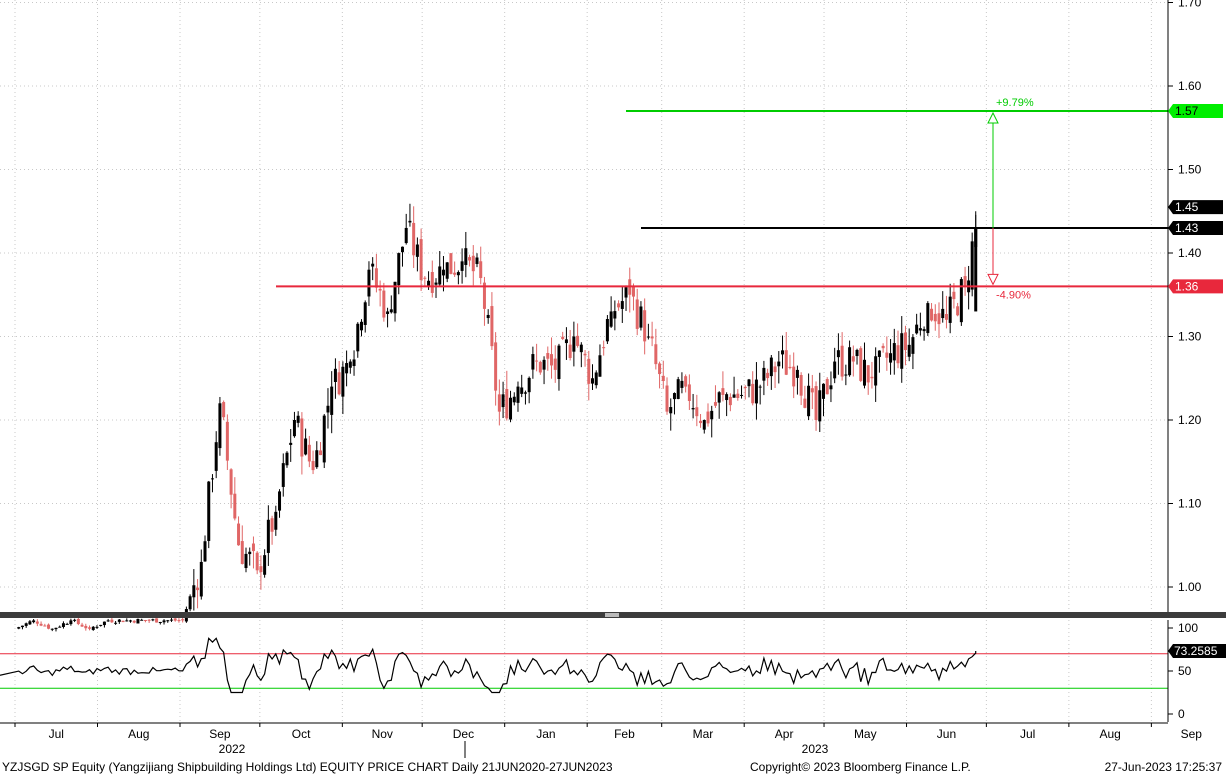 The image size is (1226, 776). What do you see at coordinates (1192, 734) in the screenshot?
I see `month-label: Sep` at bounding box center [1192, 734].